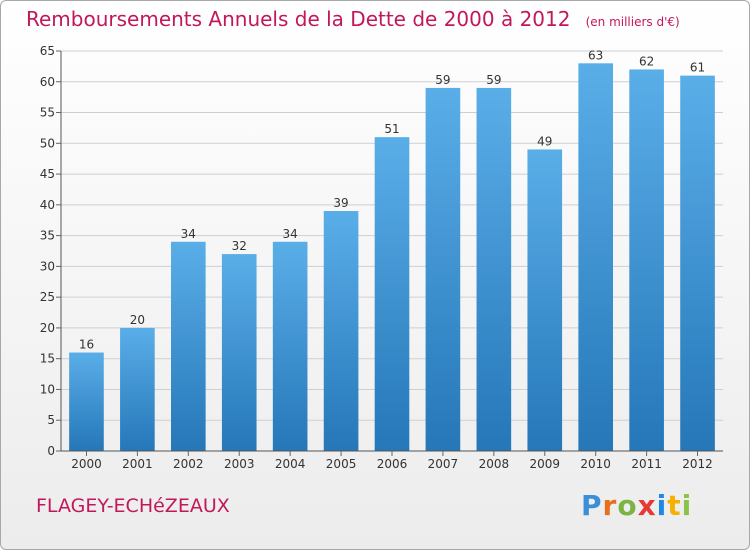 This screenshot has height=550, width=750. I want to click on logo-letter: r, so click(610, 505).